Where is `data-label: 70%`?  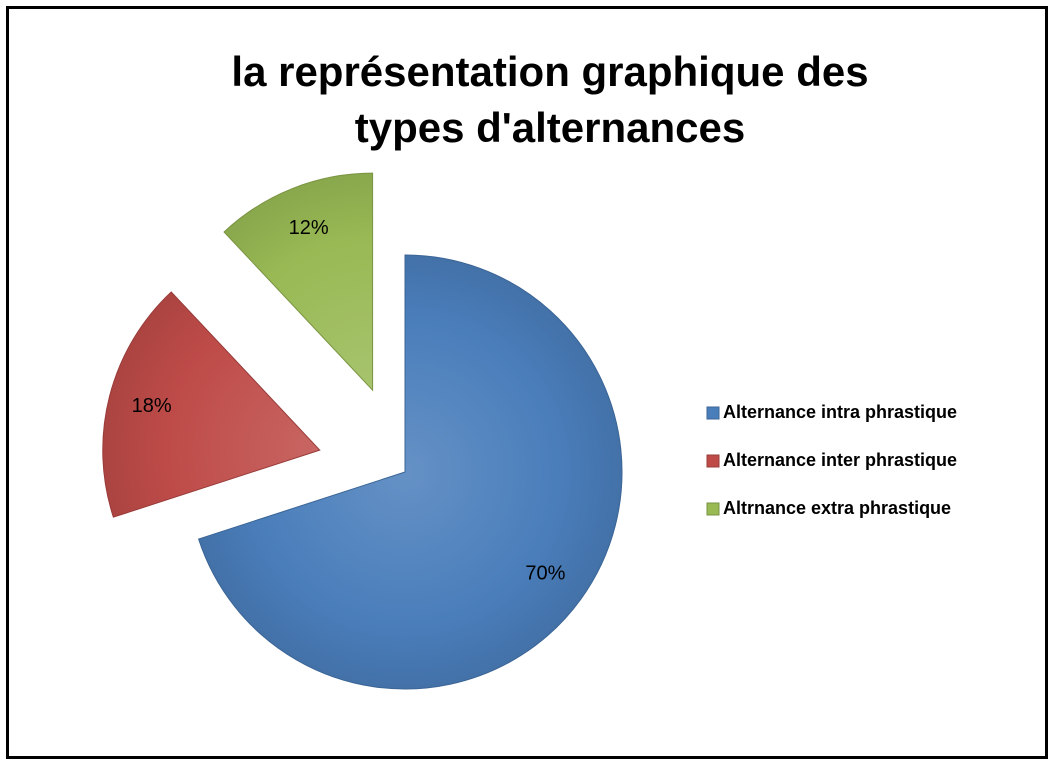
data-label: 70% is located at coordinates (545, 573).